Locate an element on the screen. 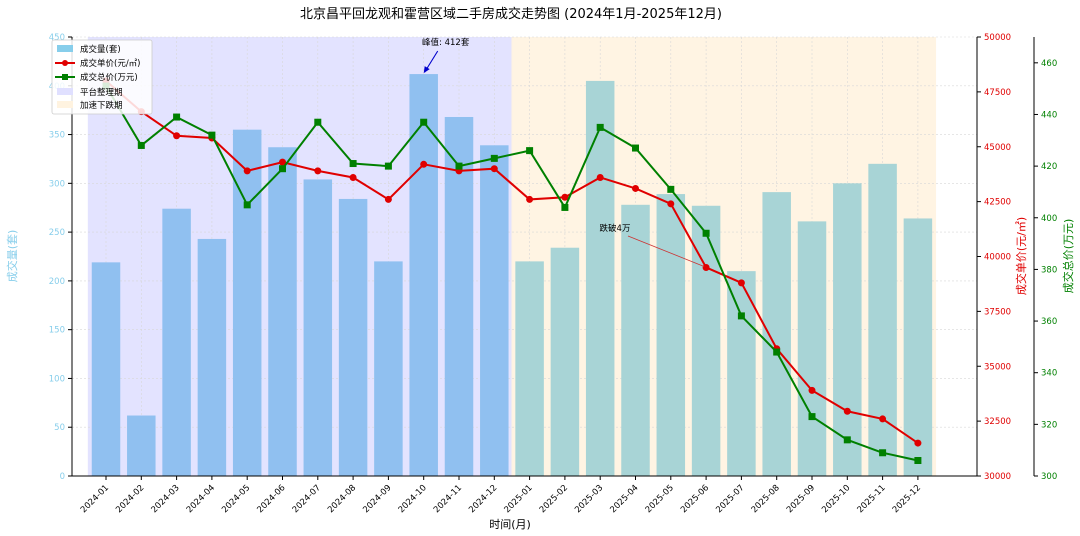 The height and width of the screenshot is (536, 1080). x-tick-label: 2025-10 is located at coordinates (836, 499).